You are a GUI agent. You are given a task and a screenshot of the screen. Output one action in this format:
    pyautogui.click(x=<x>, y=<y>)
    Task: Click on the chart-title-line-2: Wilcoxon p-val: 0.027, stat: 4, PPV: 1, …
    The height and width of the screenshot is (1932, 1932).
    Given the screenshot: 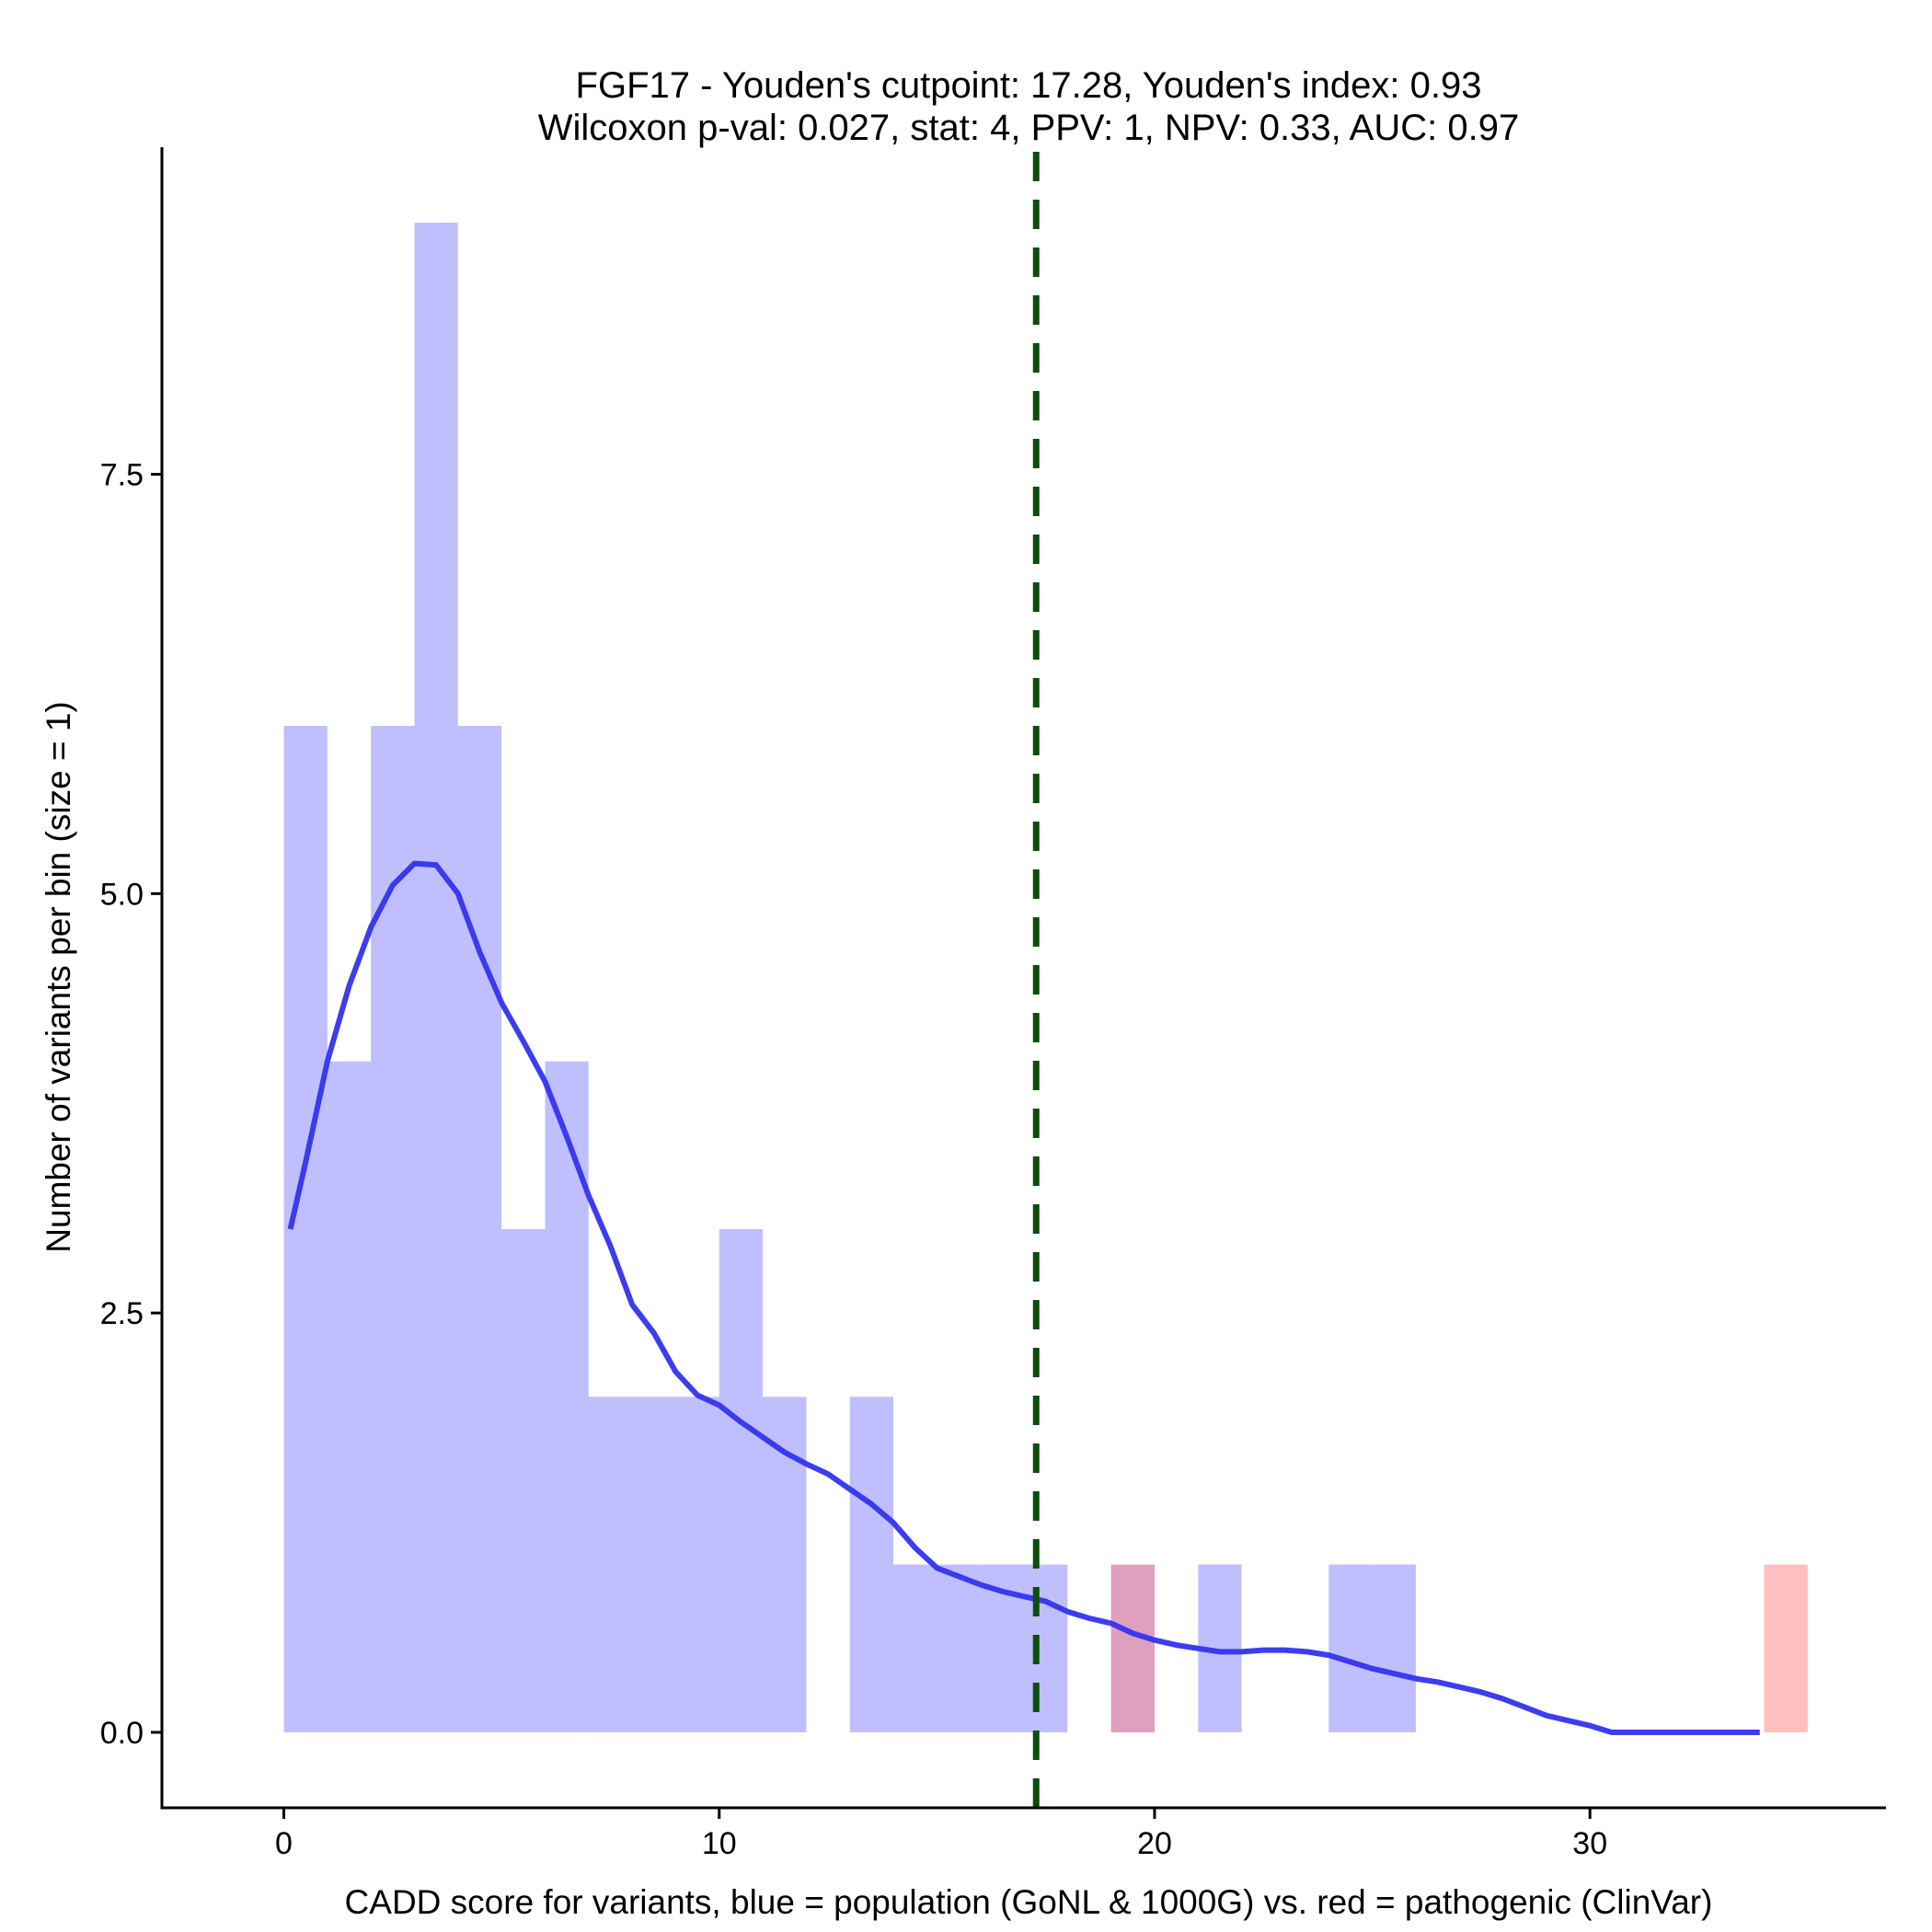 What is the action you would take?
    pyautogui.click(x=1028, y=128)
    